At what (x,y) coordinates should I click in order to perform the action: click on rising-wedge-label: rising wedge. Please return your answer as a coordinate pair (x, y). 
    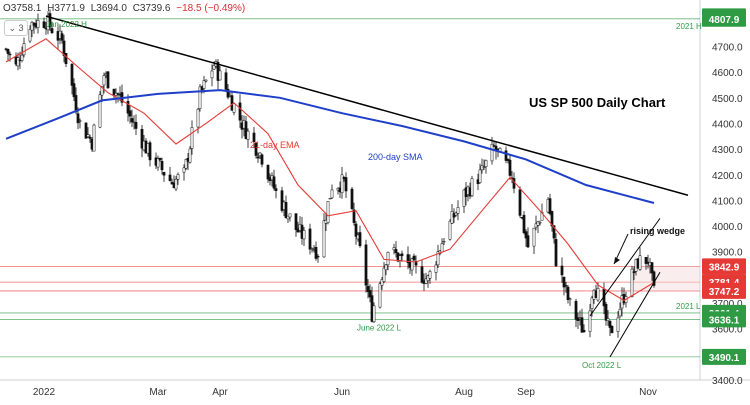
    Looking at the image, I should click on (657, 231).